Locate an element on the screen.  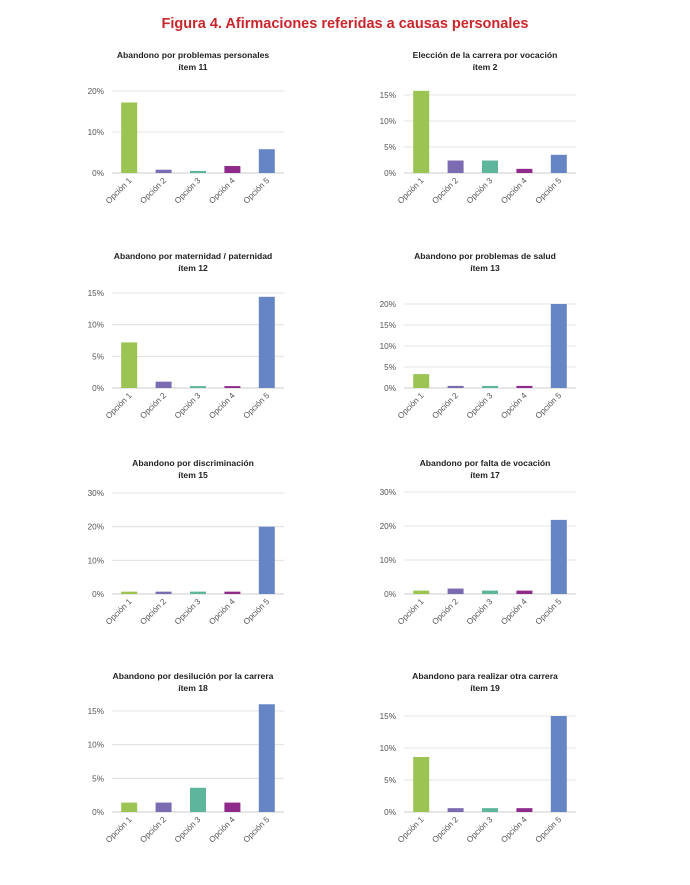
chart-subtitle: ítem 17 is located at coordinates (485, 474).